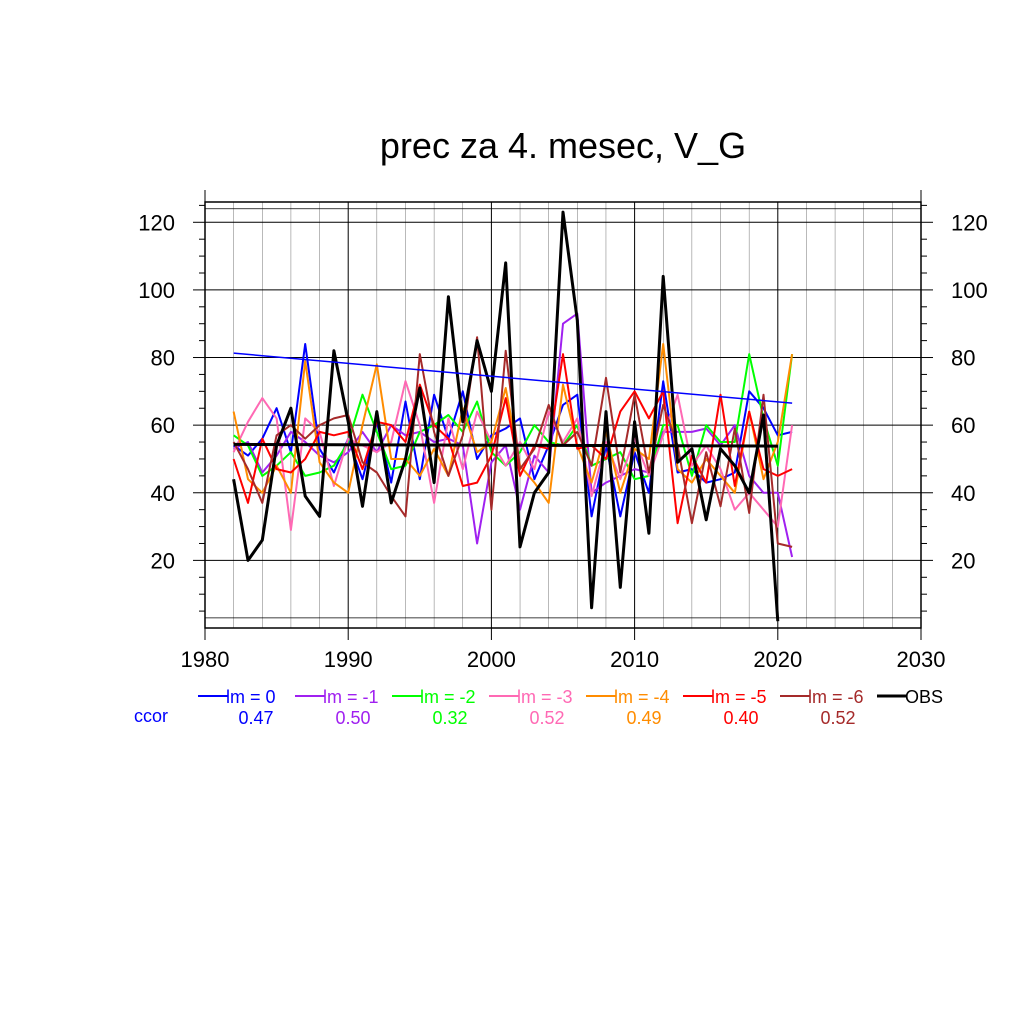 The height and width of the screenshot is (1024, 1024). What do you see at coordinates (163, 358) in the screenshot?
I see `y-tick-label-left: 80` at bounding box center [163, 358].